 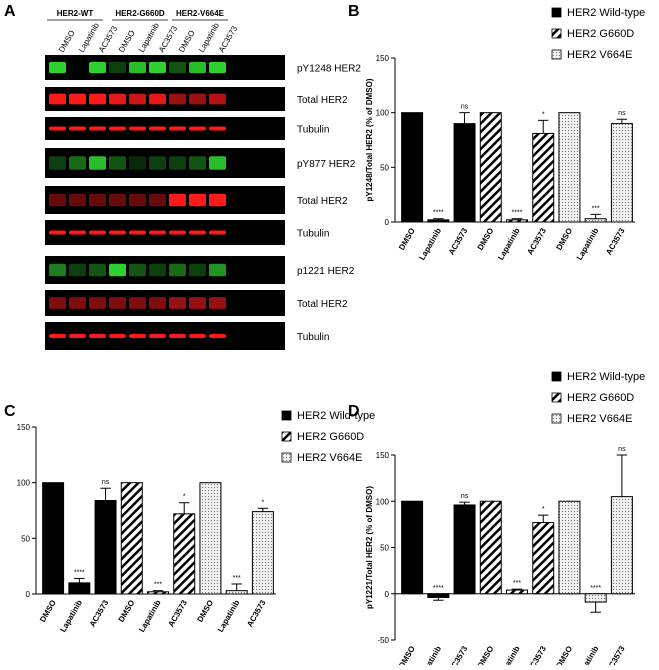 I want to click on group-label: HER2-G660D, so click(x=140, y=13).